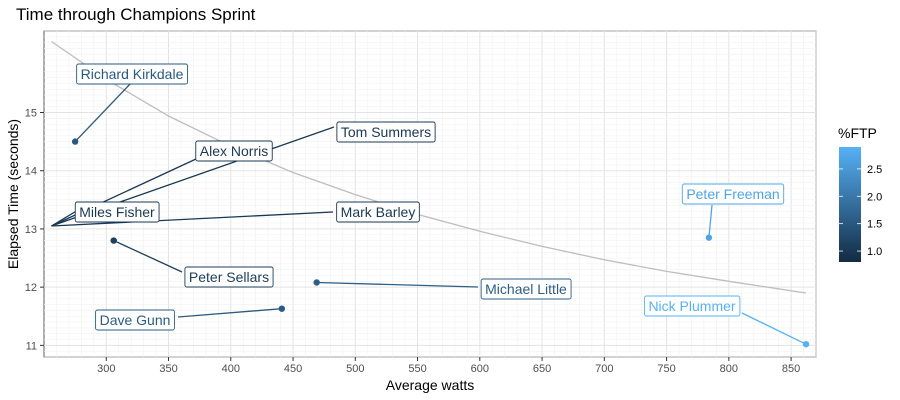 Image resolution: width=900 pixels, height=400 pixels. What do you see at coordinates (448, 366) in the screenshot?
I see `x-axis: 300 350 400 450 500 550 600 650 700 750 800 850` at bounding box center [448, 366].